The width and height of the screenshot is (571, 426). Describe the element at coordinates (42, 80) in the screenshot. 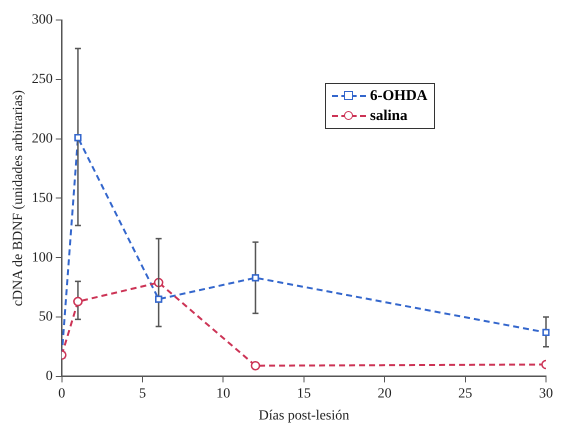

I see `y-tick-label: 250` at that location.